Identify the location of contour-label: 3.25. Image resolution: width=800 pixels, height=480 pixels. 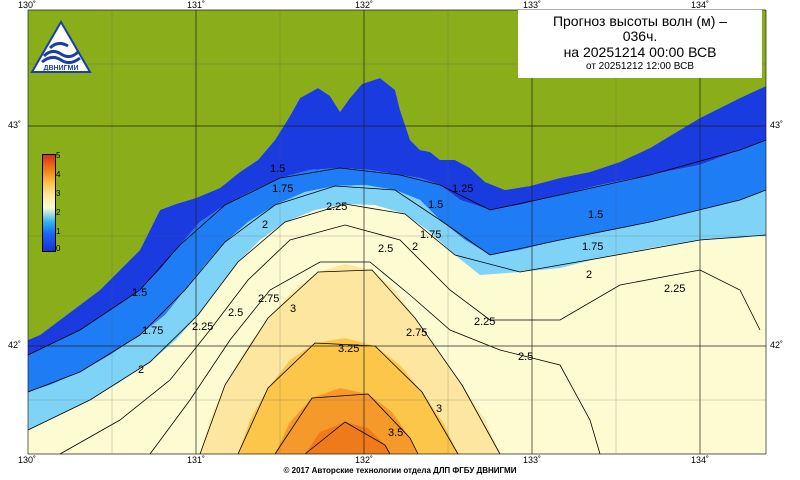
(348, 349).